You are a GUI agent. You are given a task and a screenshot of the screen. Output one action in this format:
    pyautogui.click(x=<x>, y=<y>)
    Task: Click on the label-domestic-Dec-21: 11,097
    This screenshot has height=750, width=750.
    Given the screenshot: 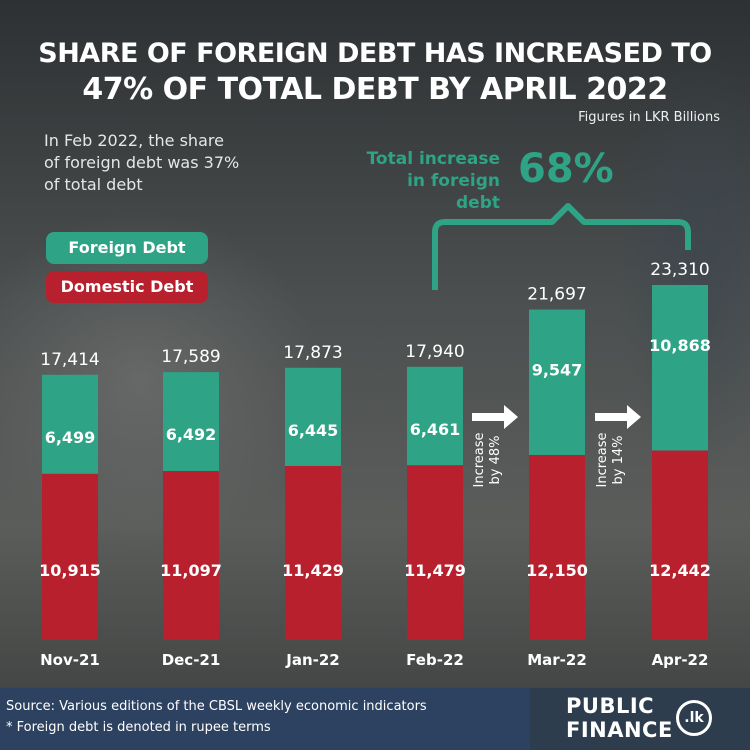 What is the action you would take?
    pyautogui.click(x=191, y=570)
    